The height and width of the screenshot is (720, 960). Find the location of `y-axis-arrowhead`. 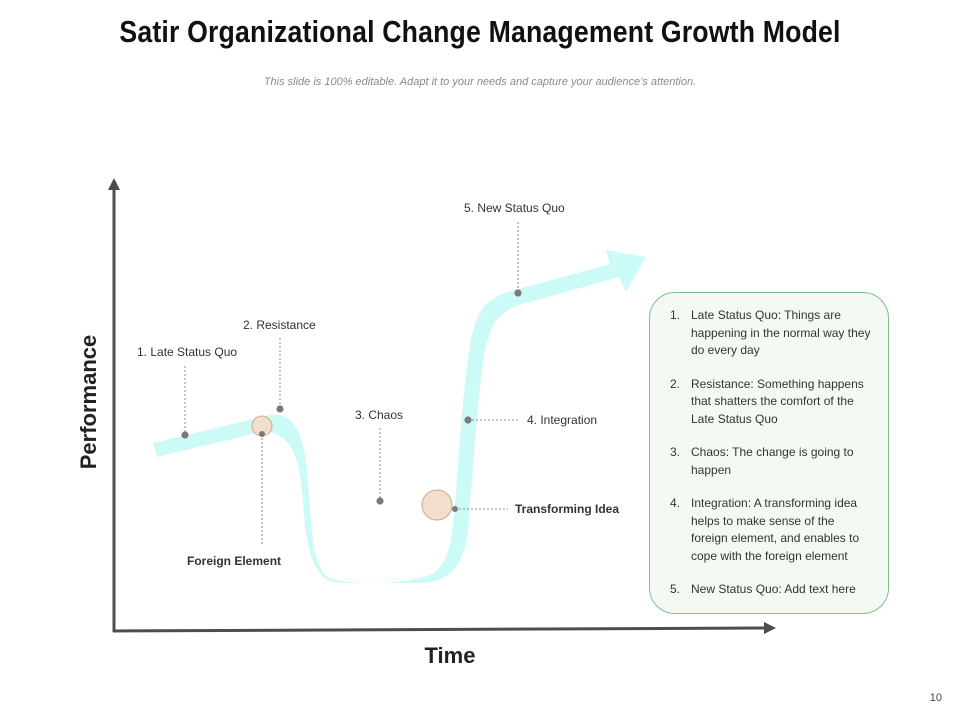

y-axis-arrowhead is located at coordinates (114, 184).